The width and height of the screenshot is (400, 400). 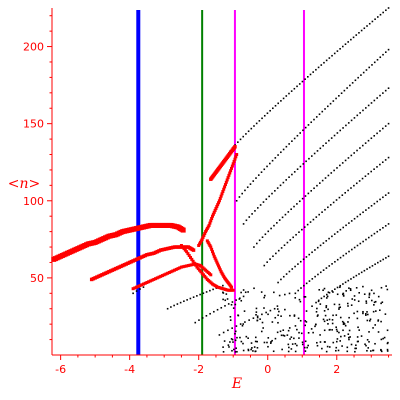 I want to click on x-tick-label-0: -6, so click(x=60, y=369).